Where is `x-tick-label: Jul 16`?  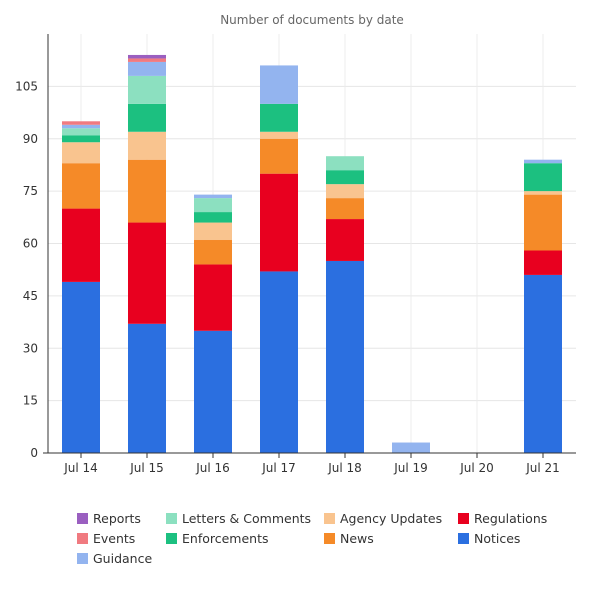
x-tick-label: Jul 16 is located at coordinates (212, 468).